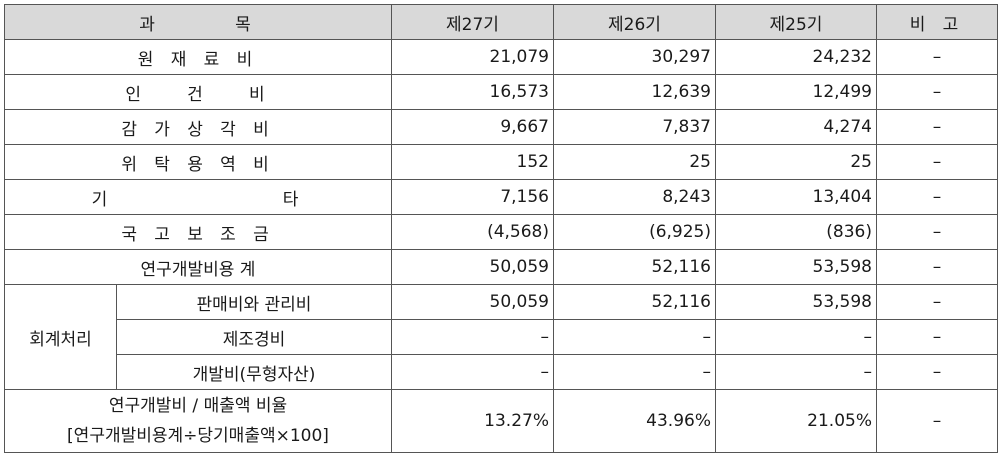  I want to click on value-25: 24,232, so click(796, 57).